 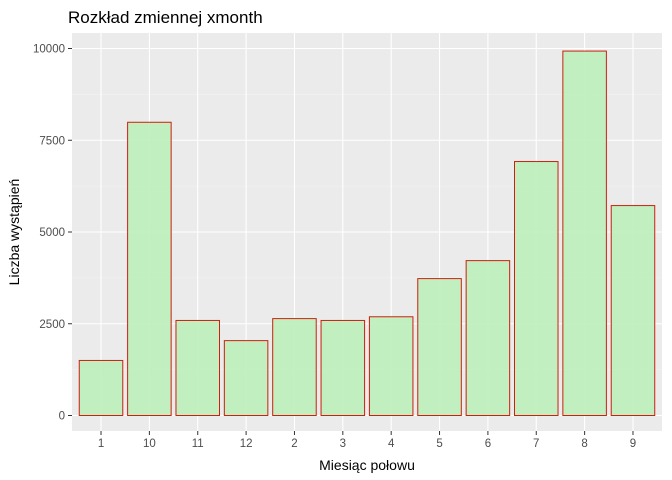 I want to click on y-tick-label: 5000, so click(x=52, y=233).